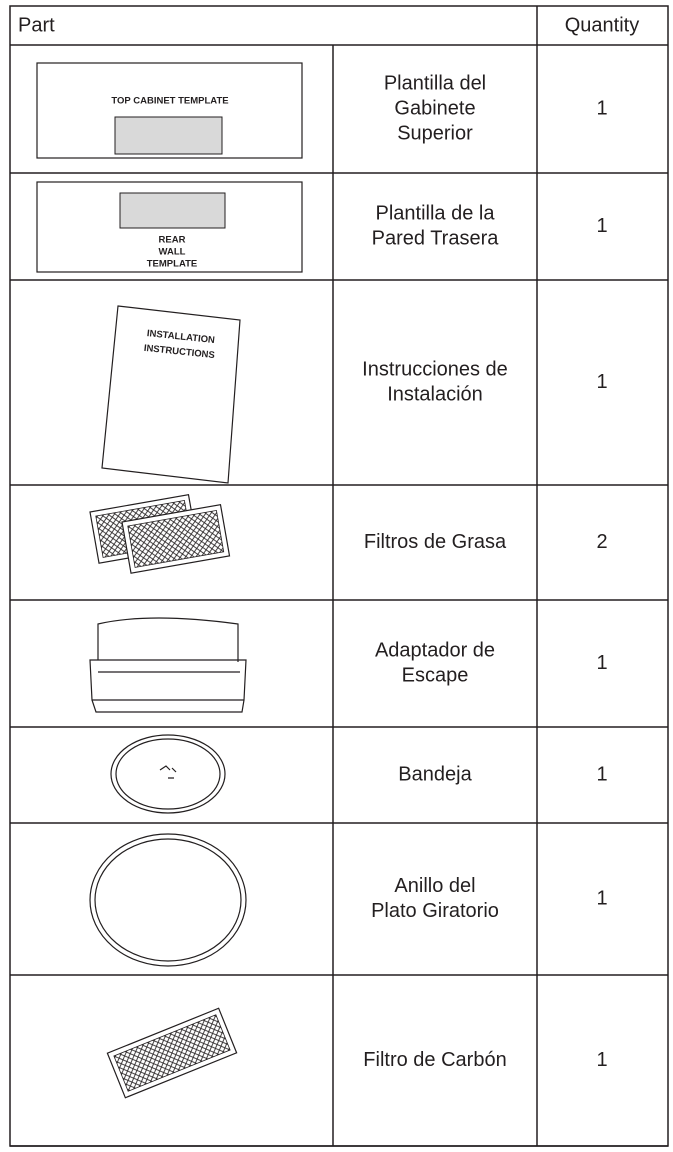 This screenshot has height=1152, width=673. I want to click on illustration-label: INSTRUCTIONS, so click(179, 352).